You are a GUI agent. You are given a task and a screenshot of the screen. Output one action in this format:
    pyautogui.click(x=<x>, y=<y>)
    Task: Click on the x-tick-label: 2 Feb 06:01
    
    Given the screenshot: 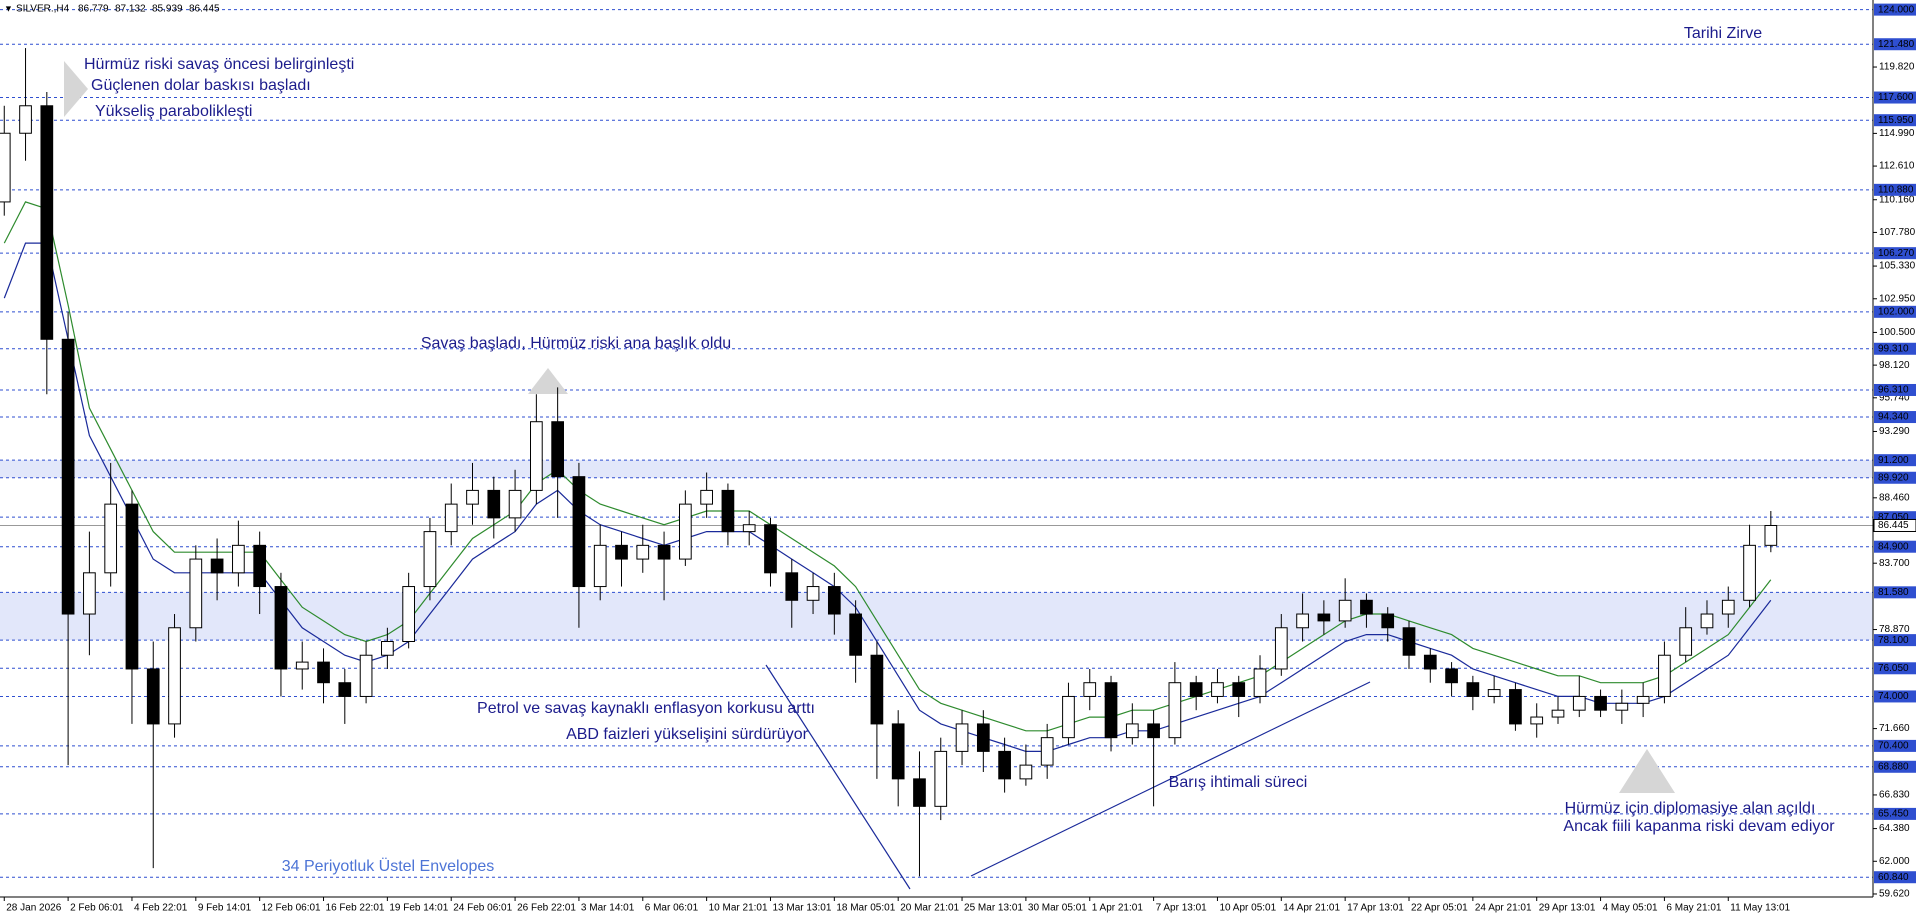 What is the action you would take?
    pyautogui.click(x=97, y=908)
    